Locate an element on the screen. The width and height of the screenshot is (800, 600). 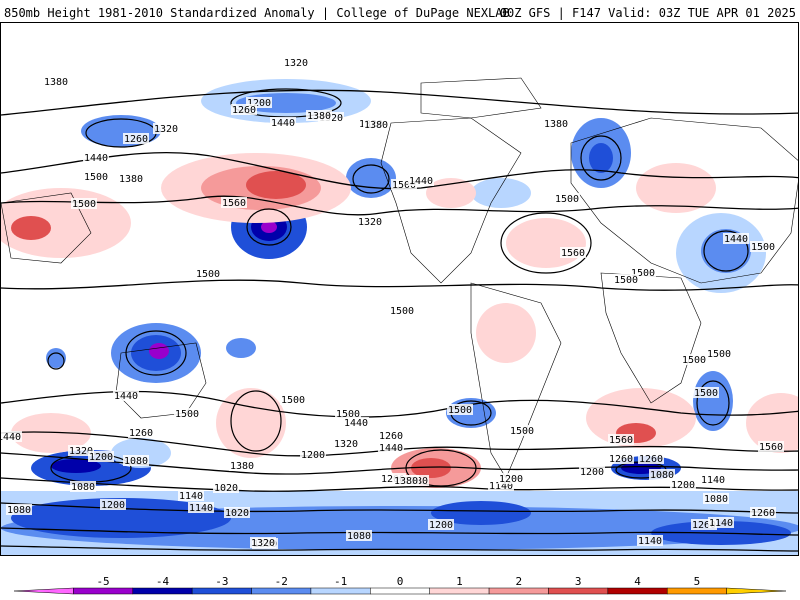
colorbar-tick-label: 3 is located at coordinates (578, 581).